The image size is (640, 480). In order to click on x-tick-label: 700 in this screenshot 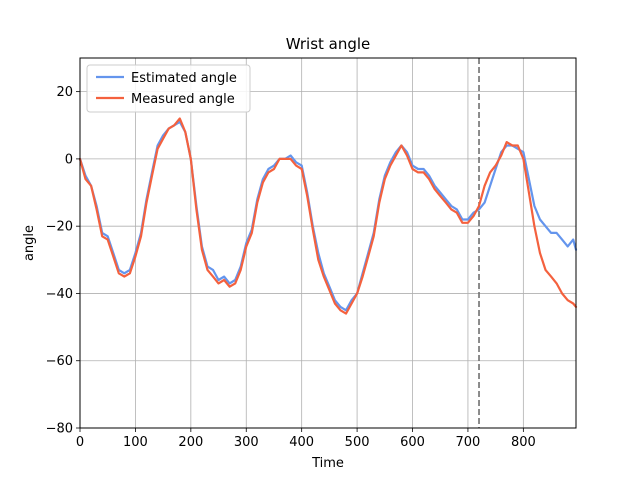, I will do `click(468, 442)`.